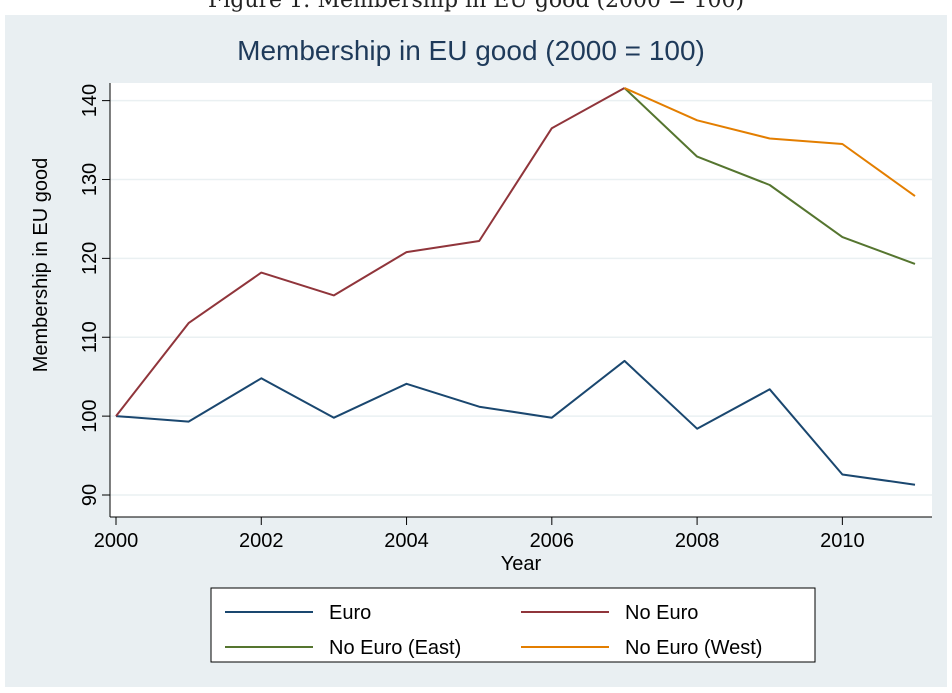 This screenshot has height=693, width=952. What do you see at coordinates (90, 100) in the screenshot?
I see `y-tick-label: 140` at bounding box center [90, 100].